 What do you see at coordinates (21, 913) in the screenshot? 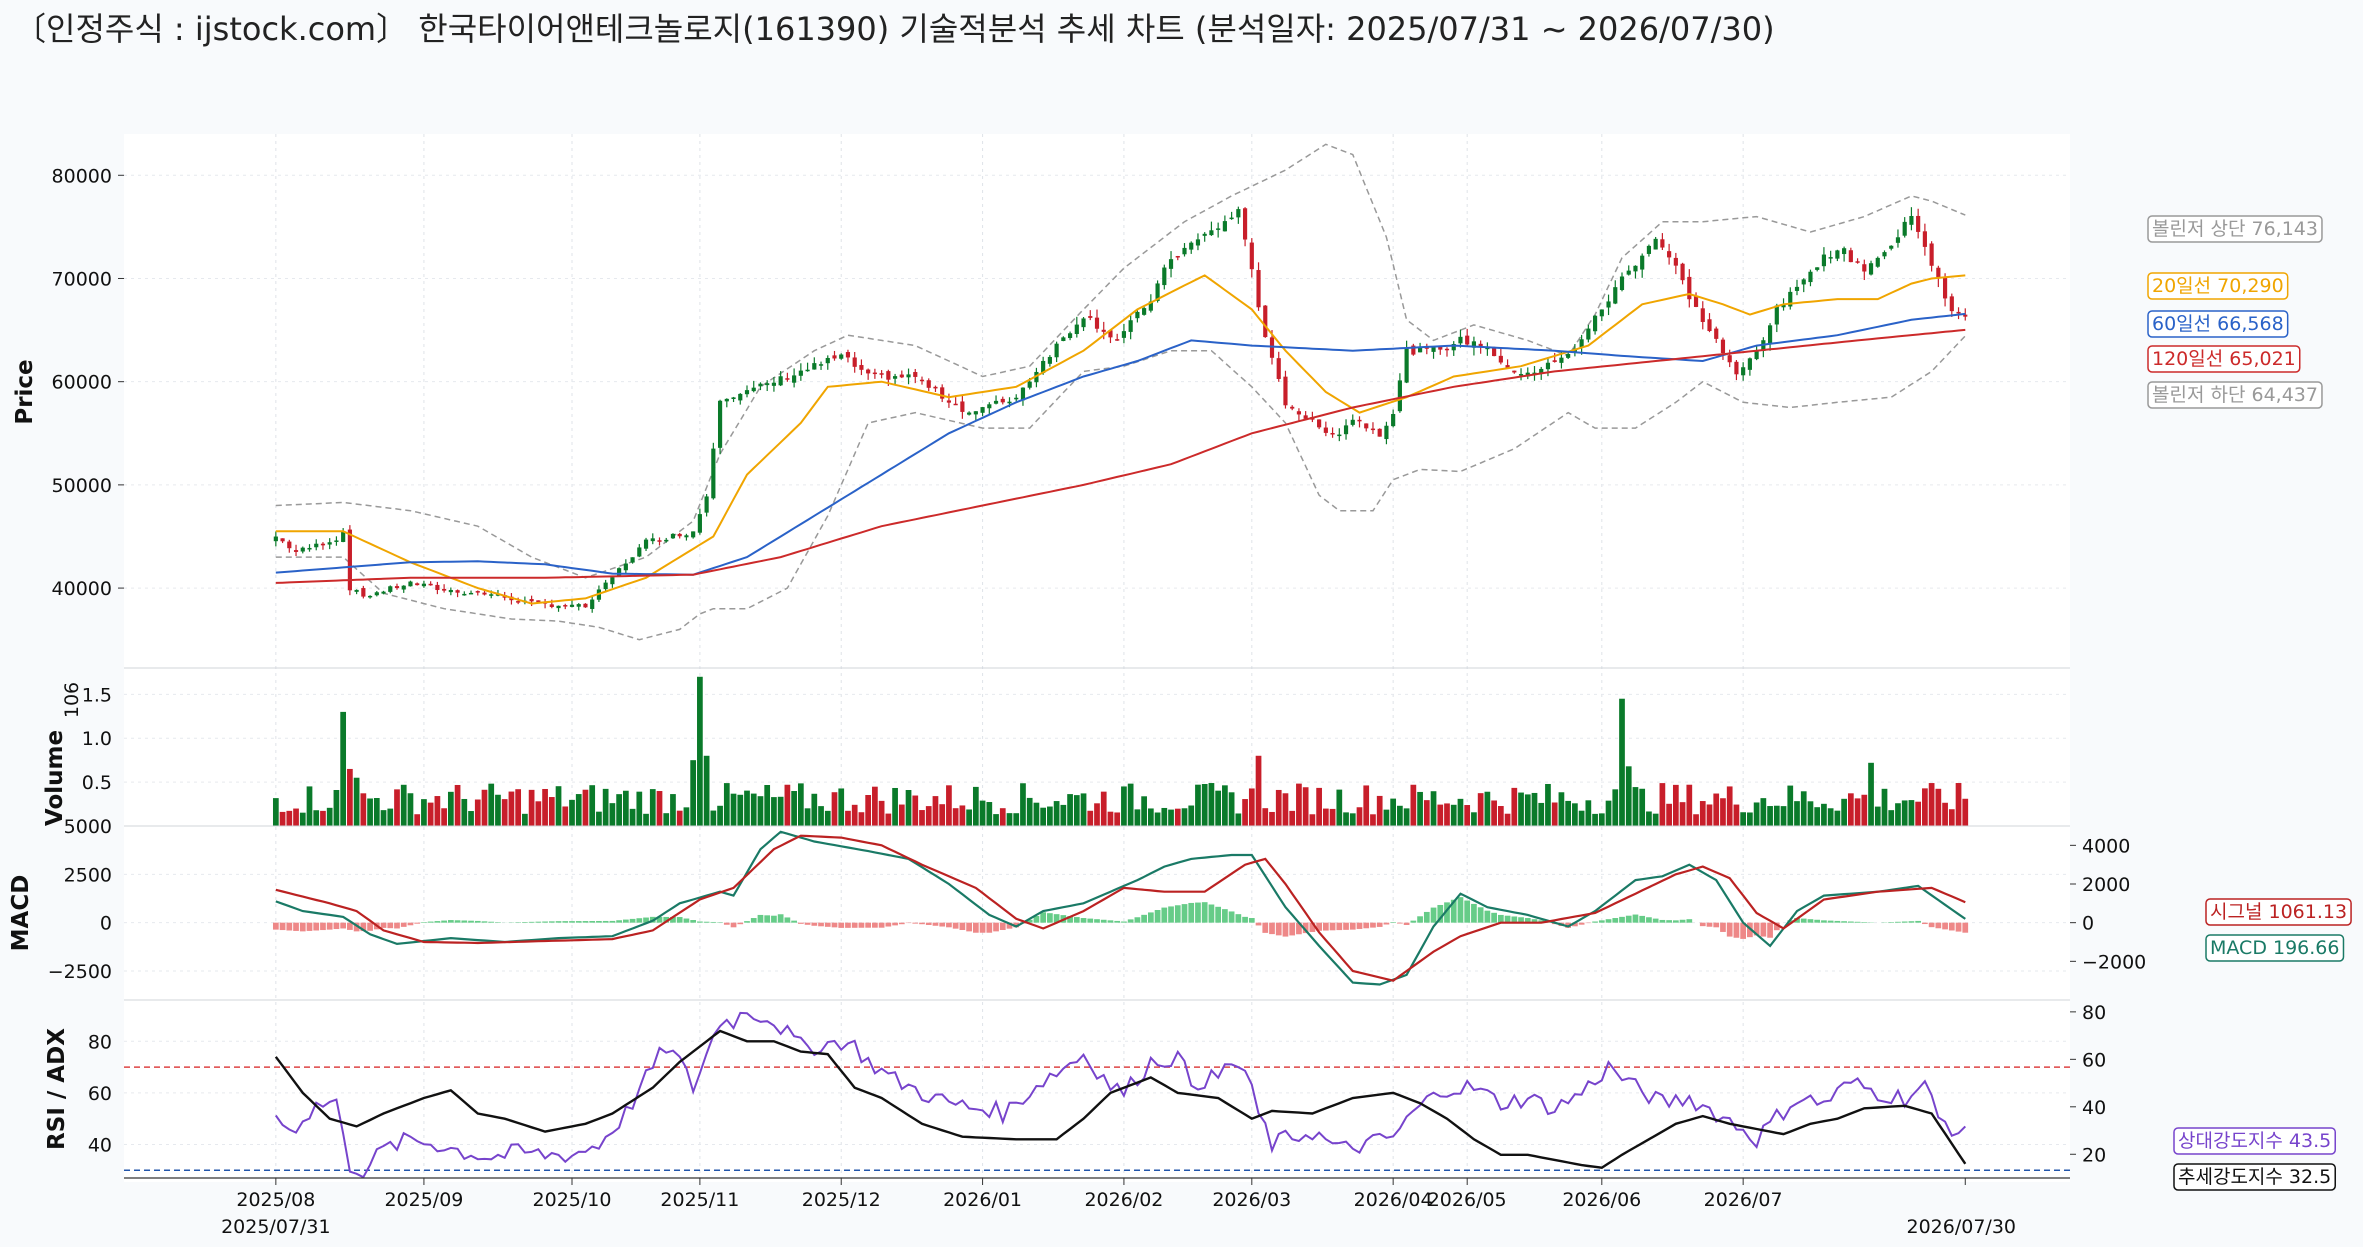
I see `macd-axis-label: MACD` at bounding box center [21, 913].